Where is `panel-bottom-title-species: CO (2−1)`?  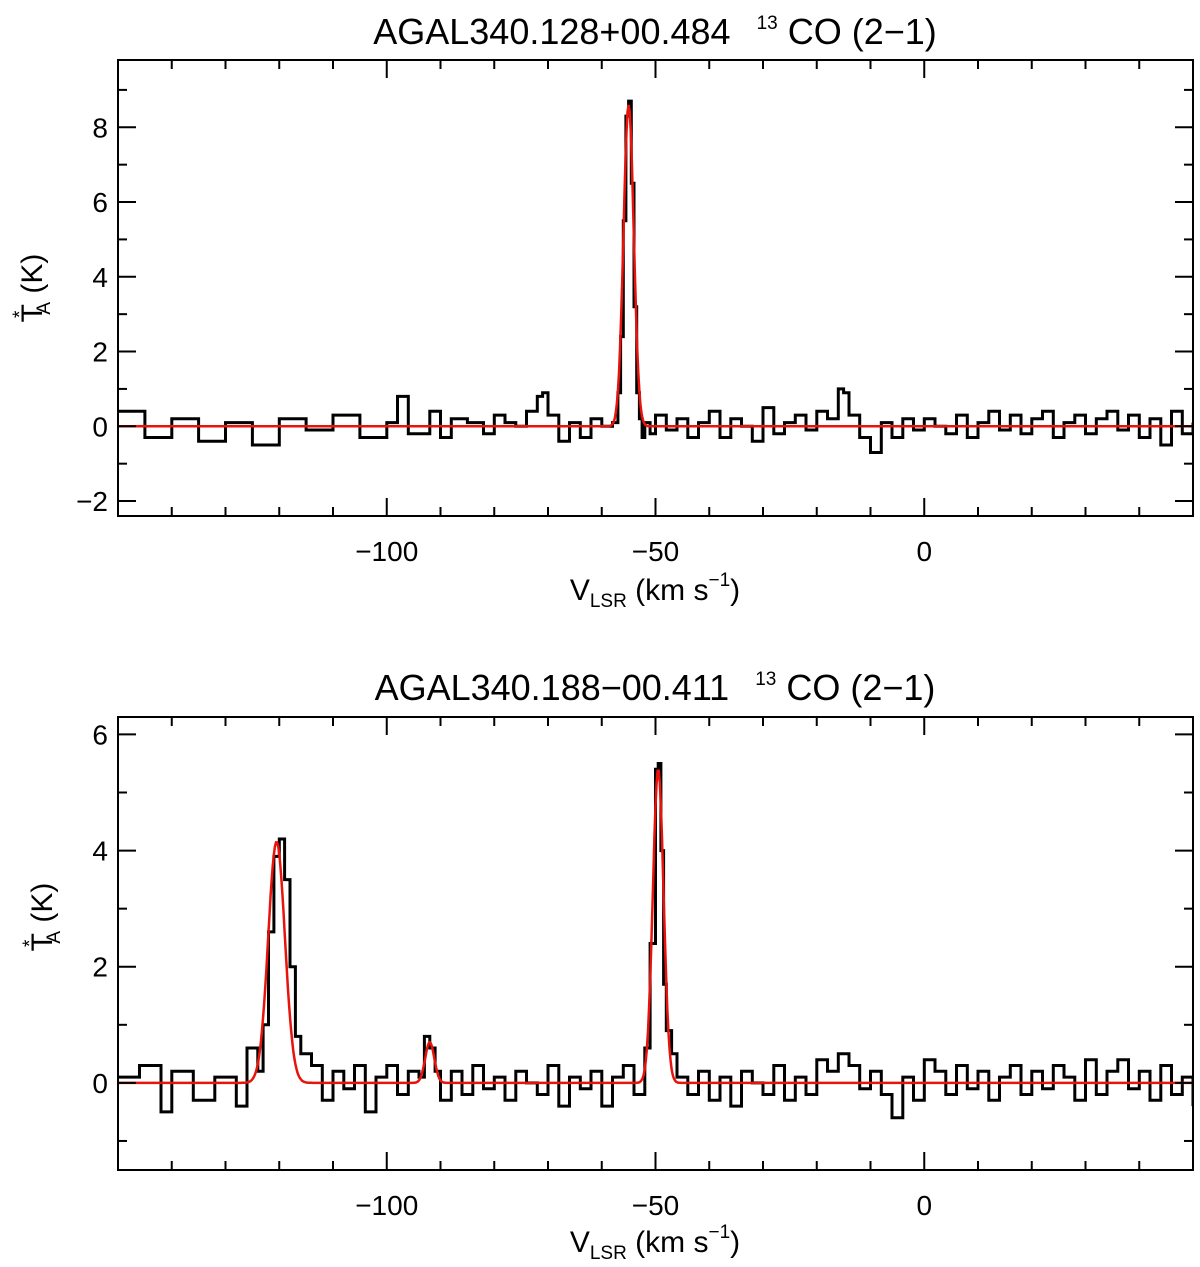
panel-bottom-title-species: CO (2−1) is located at coordinates (860, 687).